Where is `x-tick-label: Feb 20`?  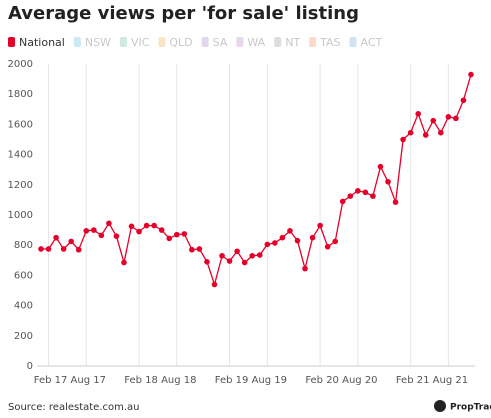
x-tick-label: Feb 20 is located at coordinates (322, 380).